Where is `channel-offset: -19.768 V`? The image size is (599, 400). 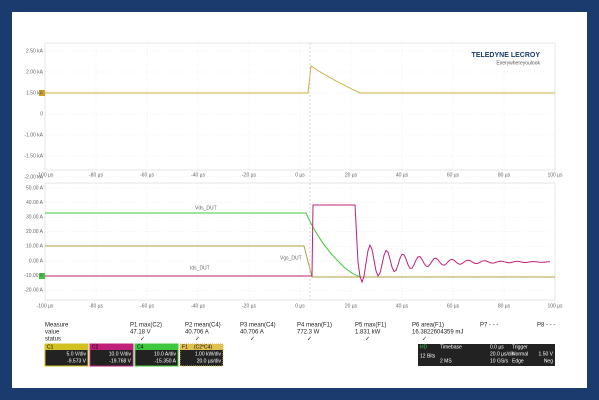
channel-offset: -19.768 V is located at coordinates (120, 361).